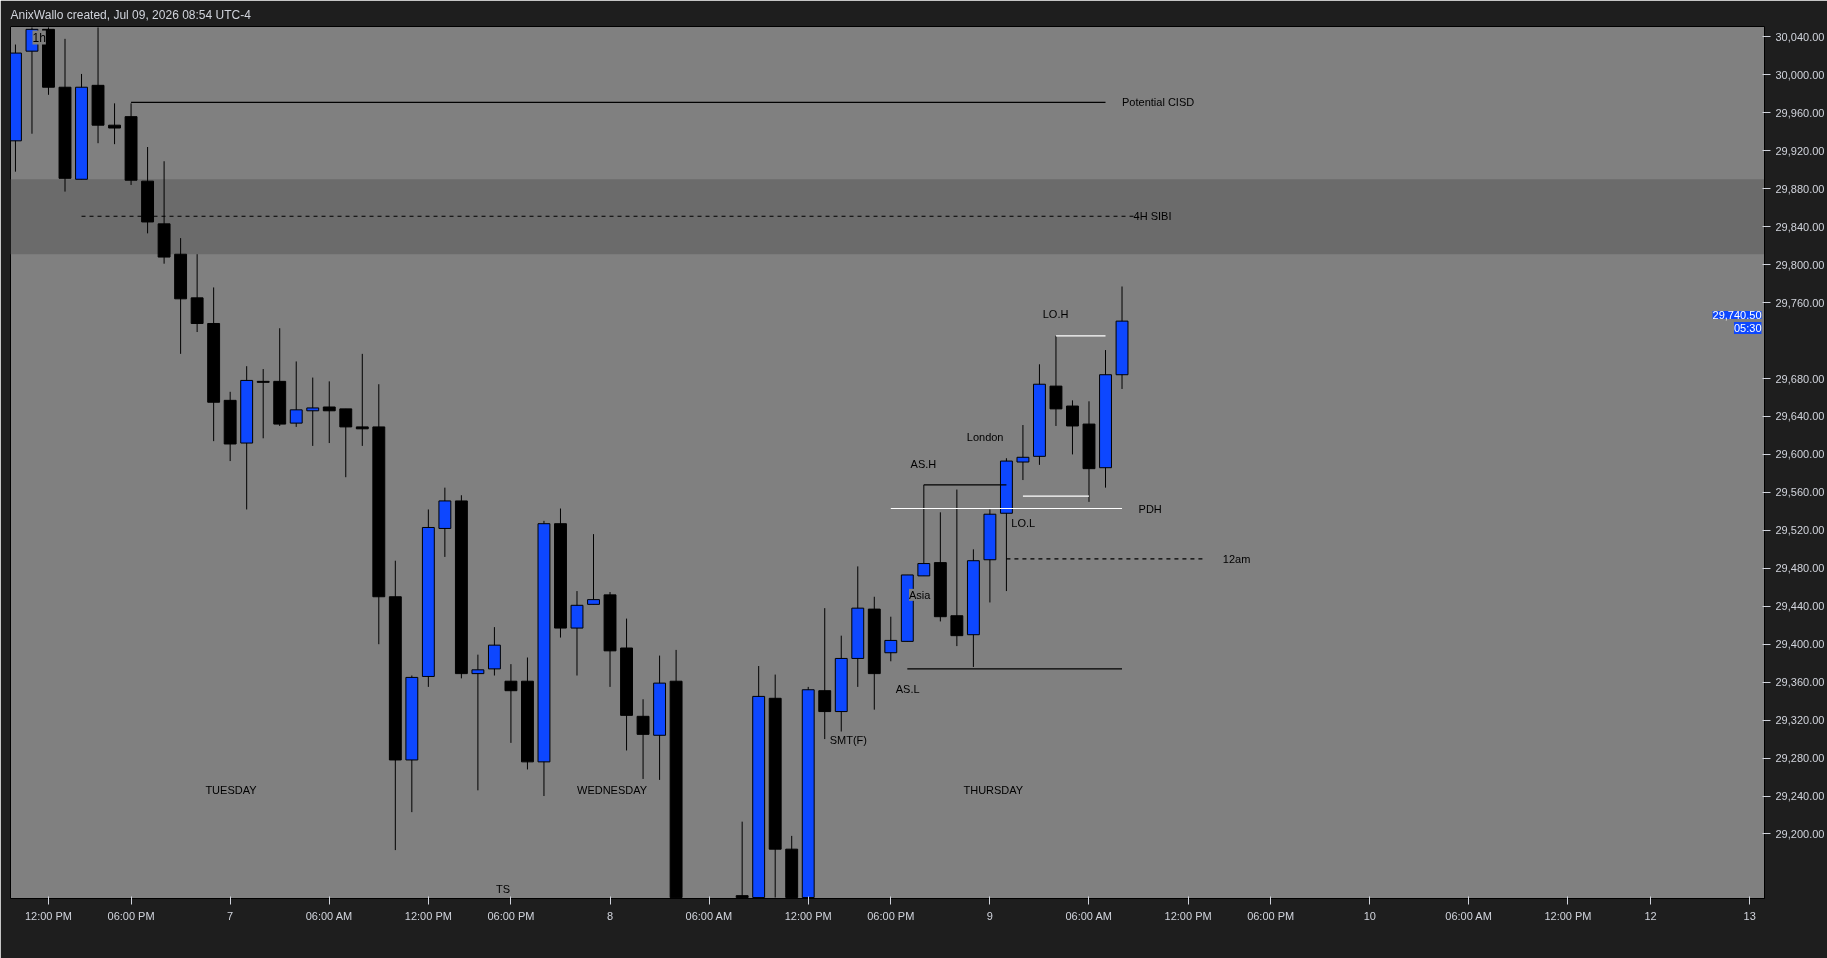 The height and width of the screenshot is (958, 1827). Describe the element at coordinates (1800, 302) in the screenshot. I see `y-tick-label: 29,760.00` at that location.